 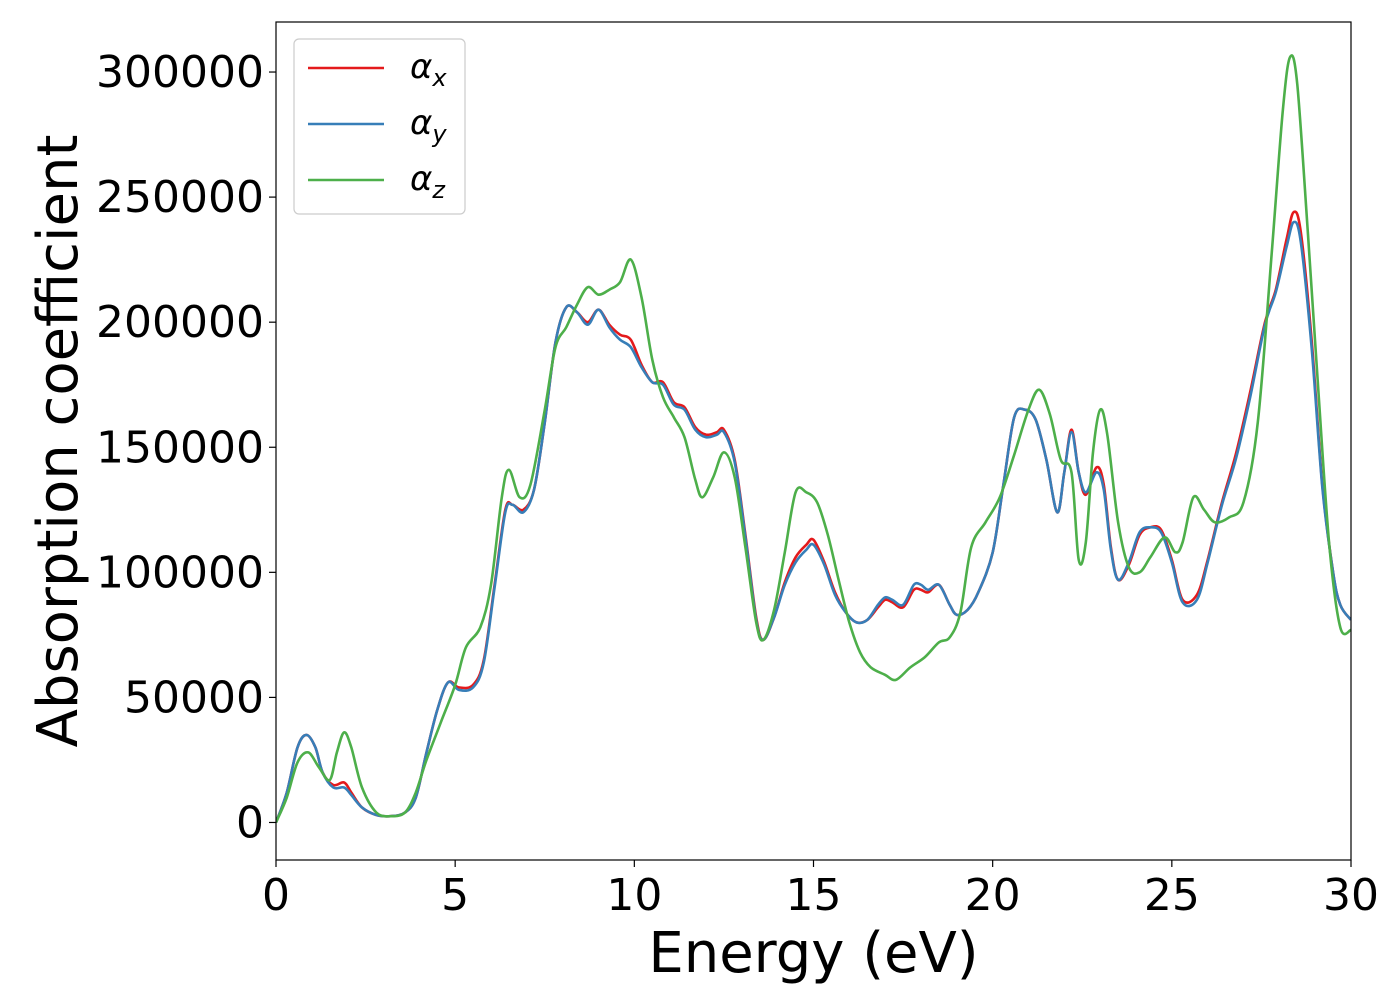 What do you see at coordinates (250, 822) in the screenshot?
I see `y-tick-label: 0` at bounding box center [250, 822].